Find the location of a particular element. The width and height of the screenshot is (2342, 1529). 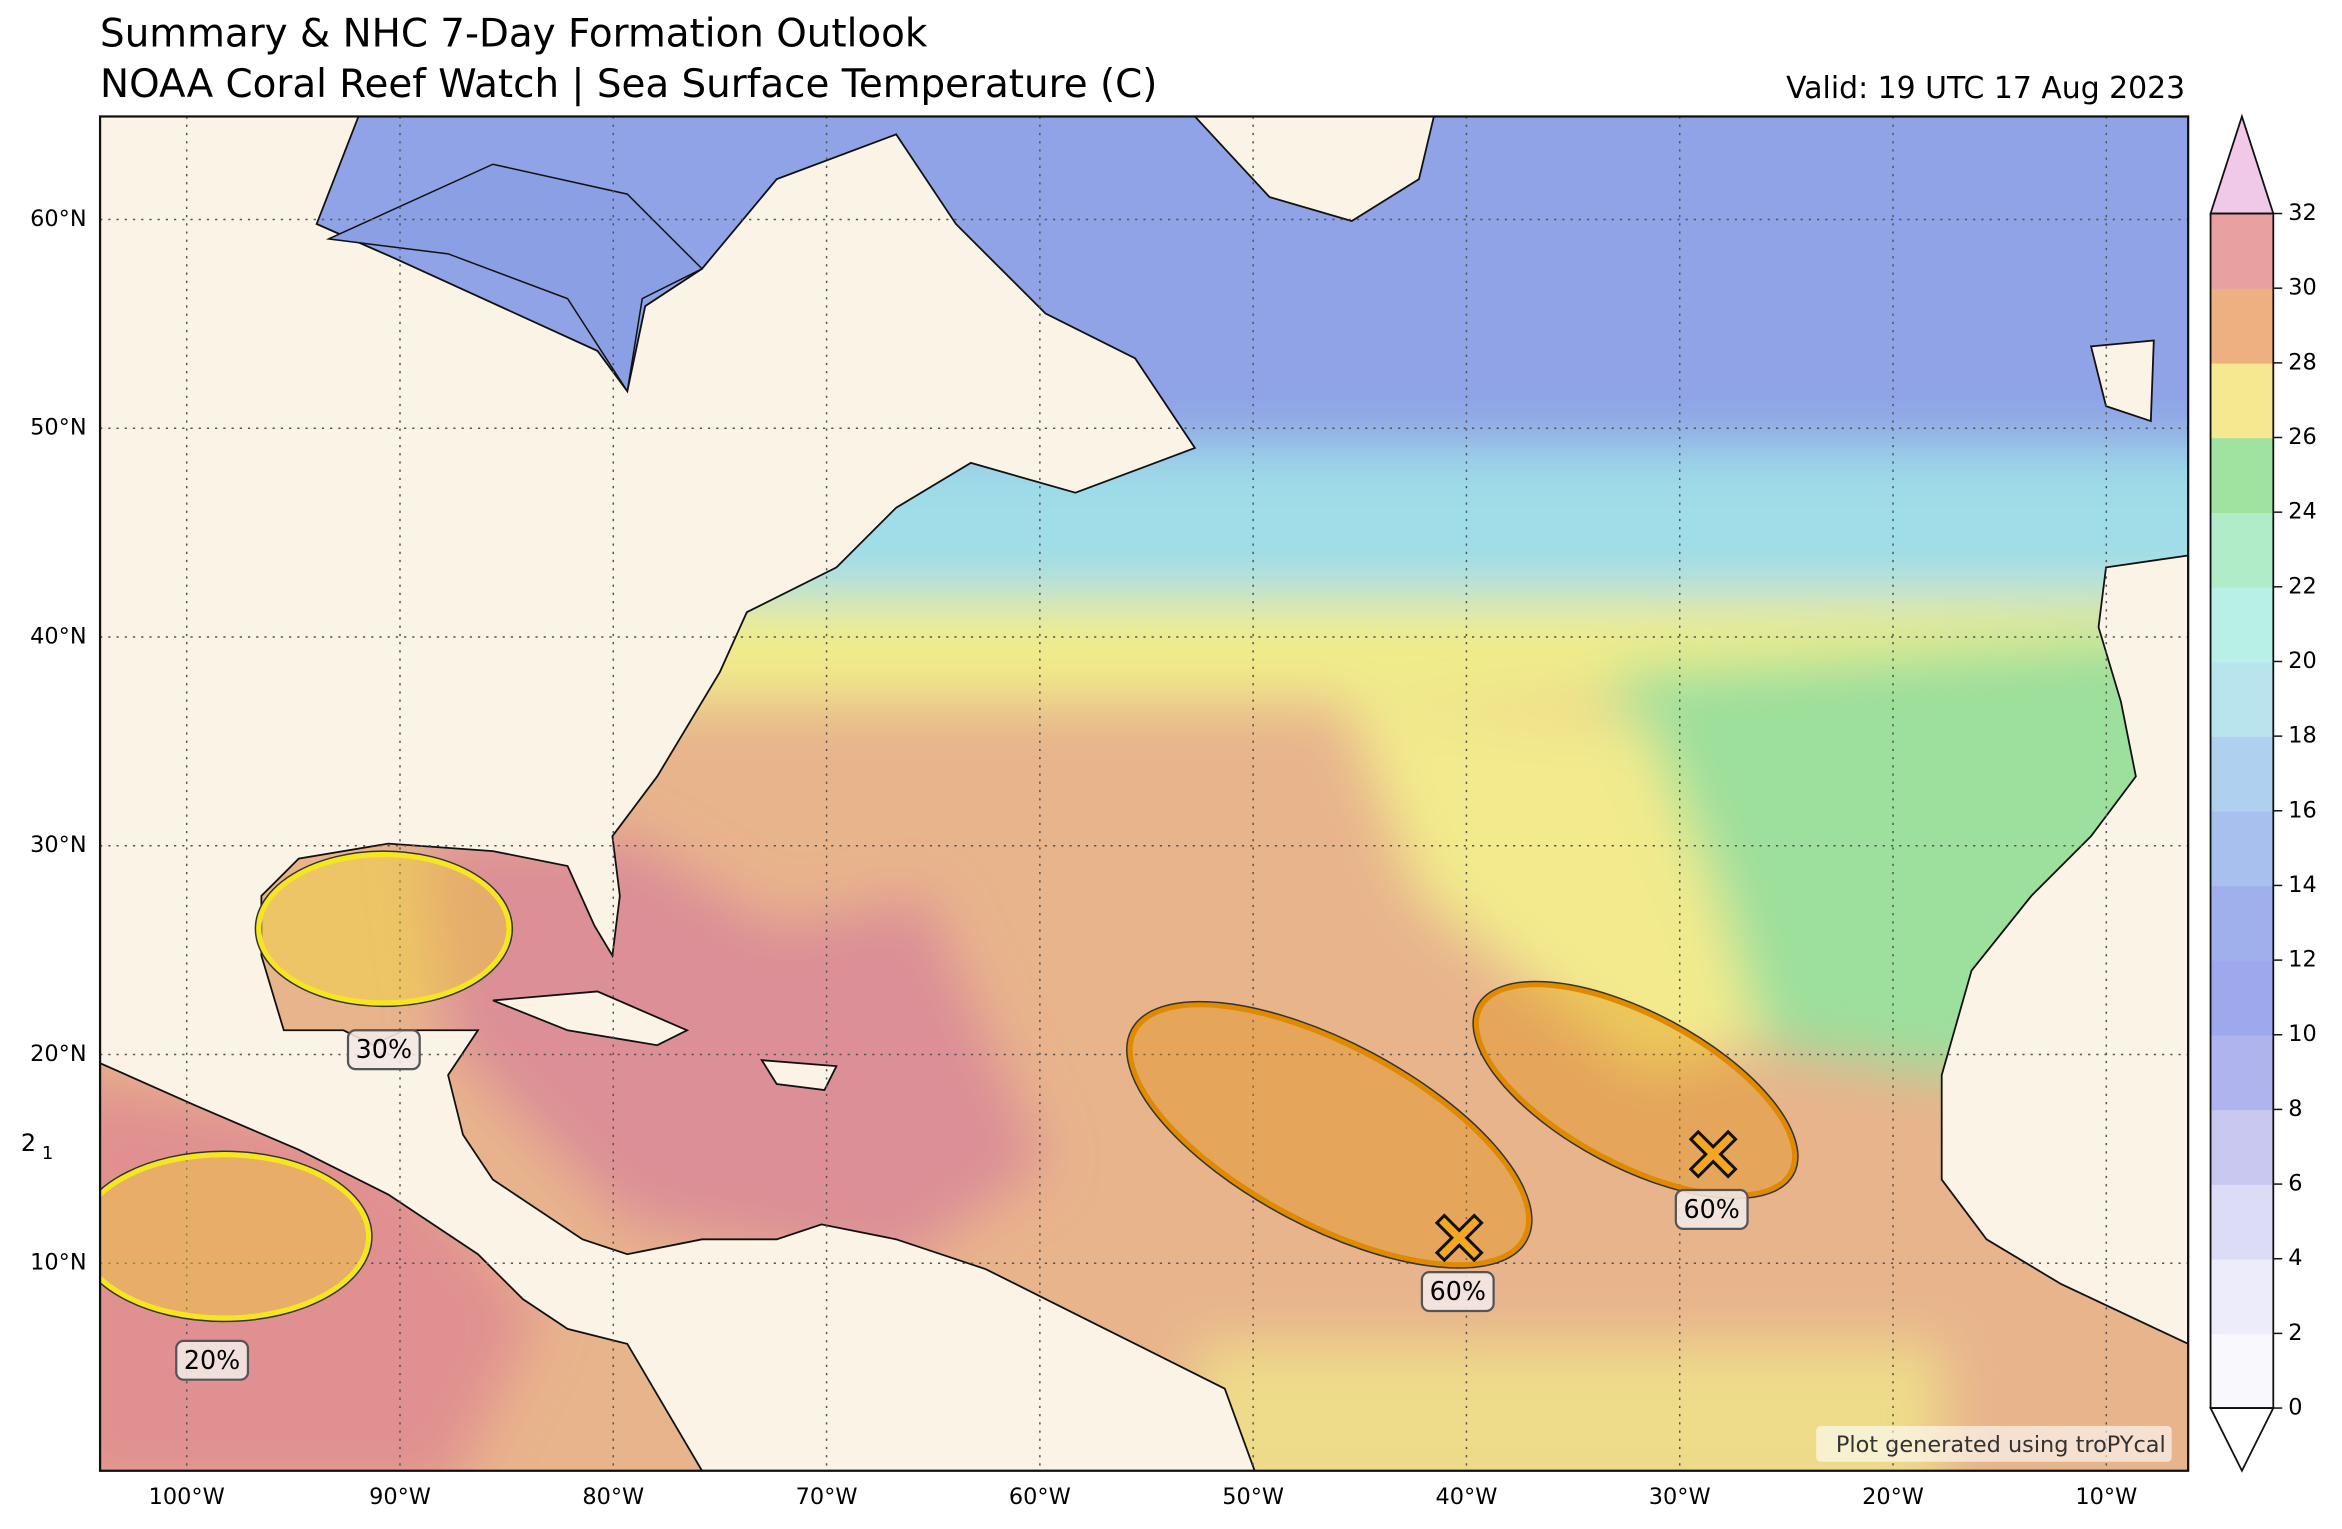

colorbar-tick-label: 4 is located at coordinates (2295, 1258).